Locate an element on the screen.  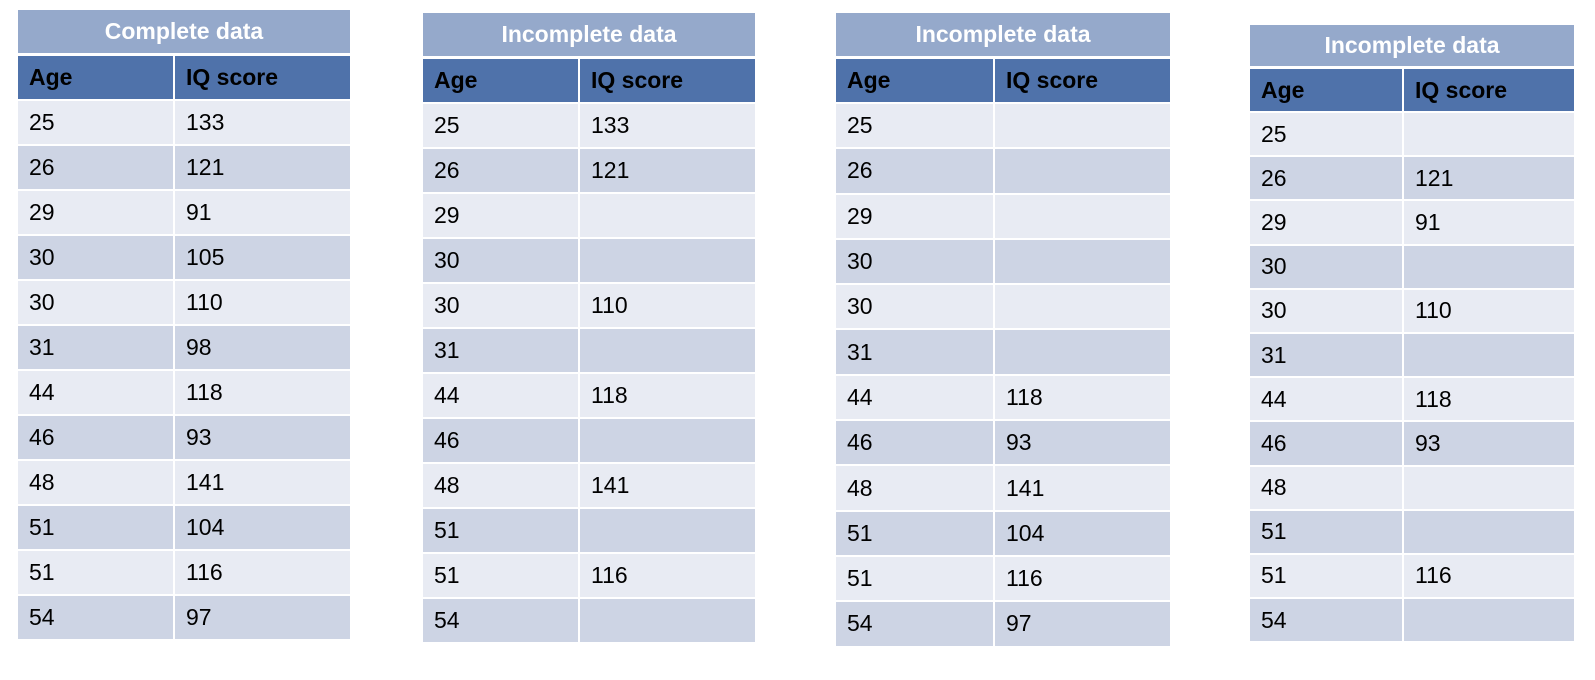
cell-age: 54 is located at coordinates (1327, 621).